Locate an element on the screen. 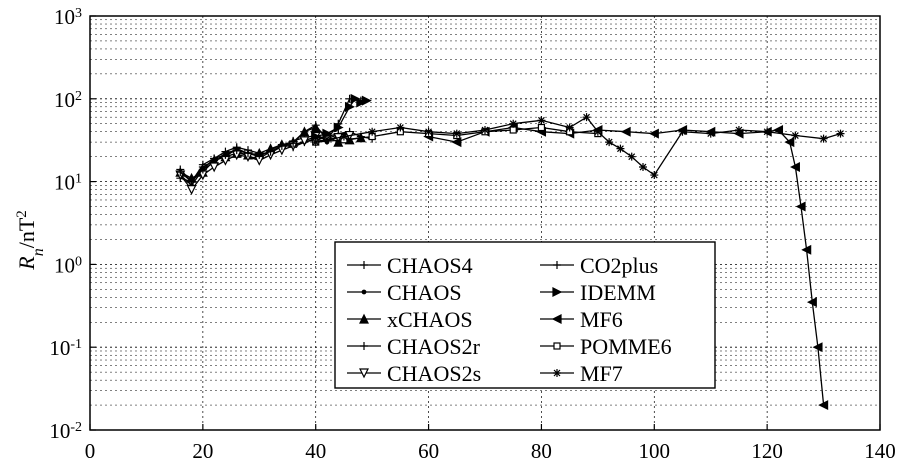  x-tick-label: 80 is located at coordinates (541, 451).